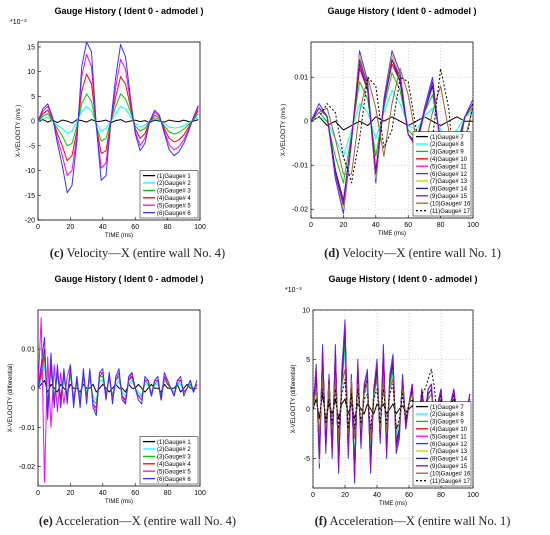  Describe the element at coordinates (293, 290) in the screenshot. I see `y-exponent-label: *10⁻³` at that location.